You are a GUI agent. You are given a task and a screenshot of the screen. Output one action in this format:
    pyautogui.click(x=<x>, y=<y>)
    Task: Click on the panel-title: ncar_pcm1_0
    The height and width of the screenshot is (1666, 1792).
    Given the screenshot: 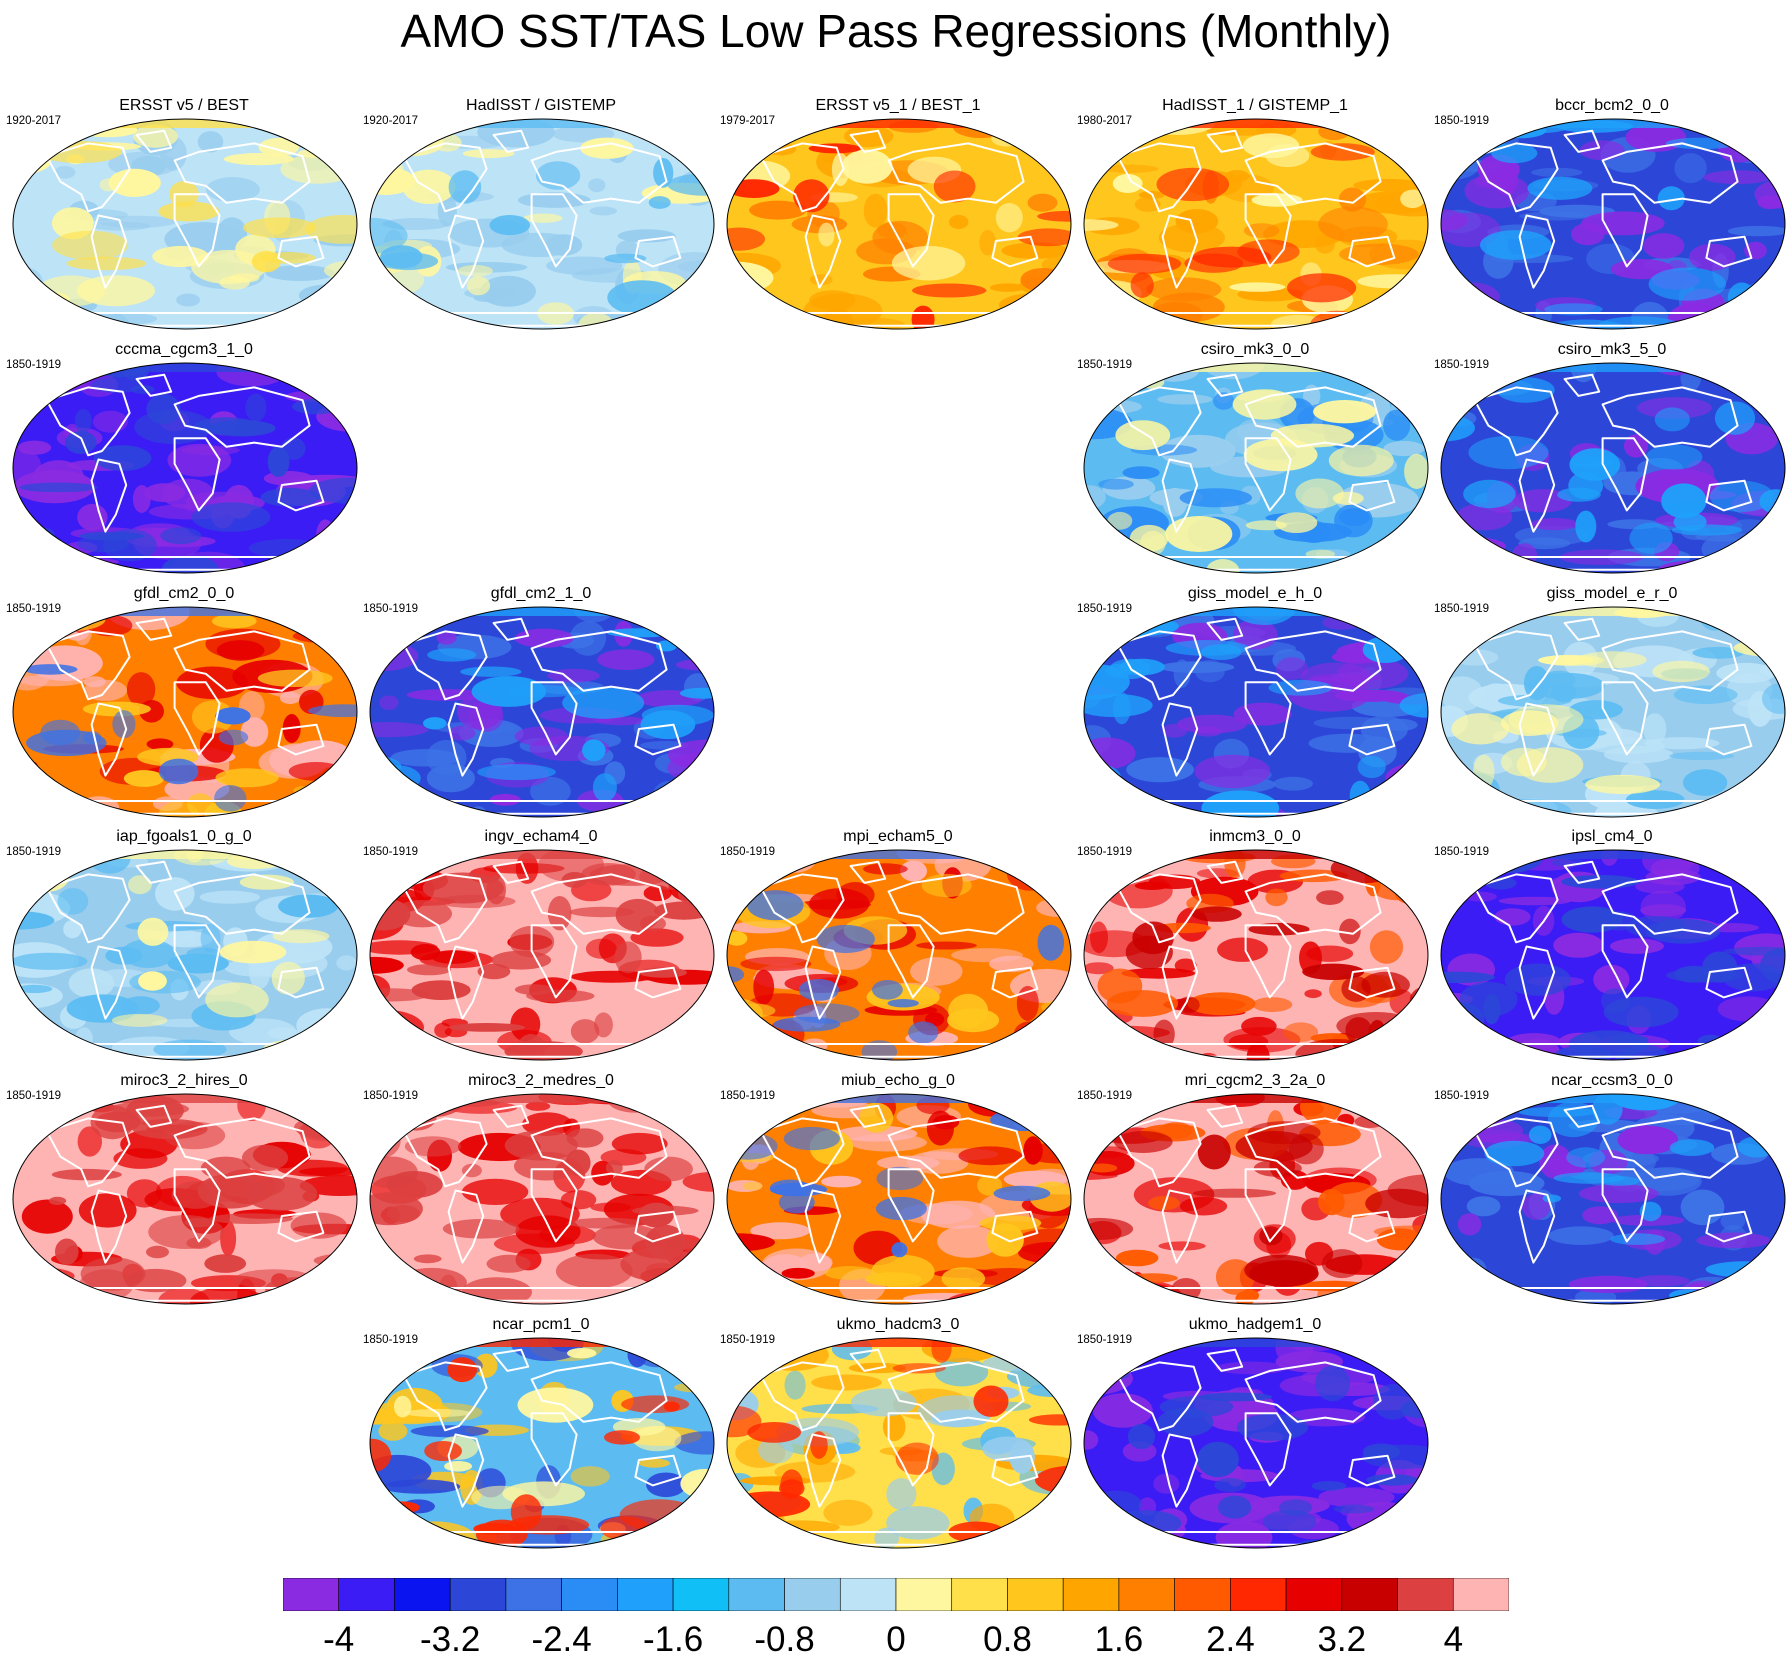 What is the action you would take?
    pyautogui.click(x=541, y=1324)
    